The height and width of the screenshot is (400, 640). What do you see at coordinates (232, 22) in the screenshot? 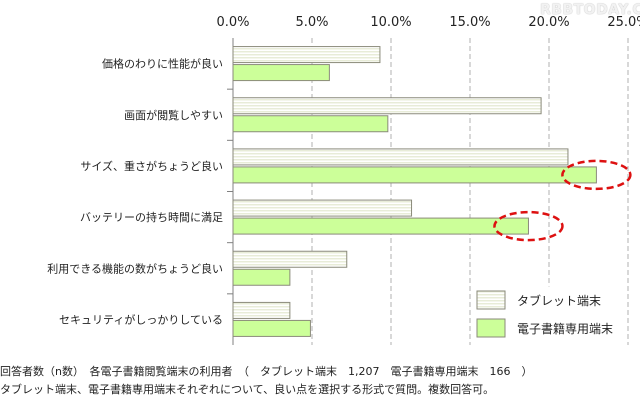
I see `tick-label: 0.0%` at bounding box center [232, 22].